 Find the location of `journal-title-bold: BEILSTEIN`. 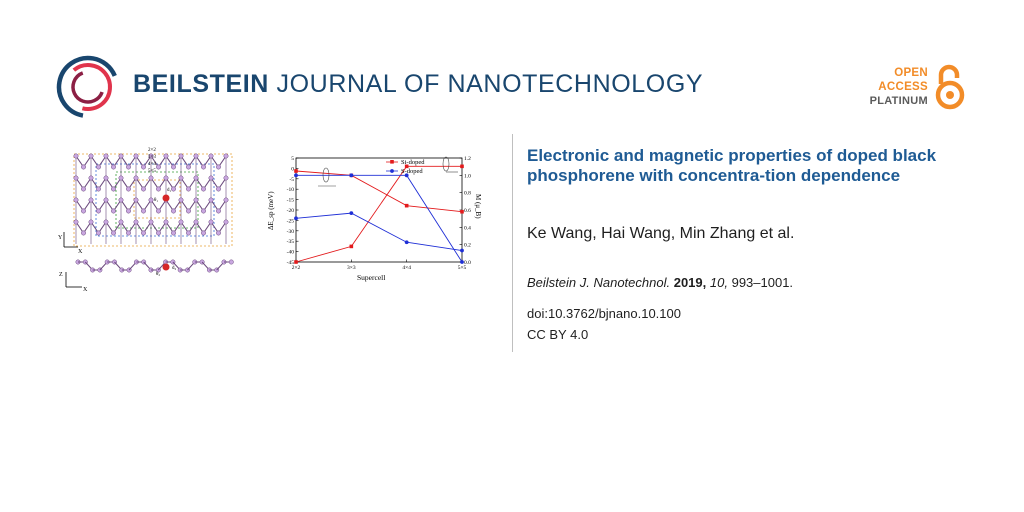

journal-title-bold: BEILSTEIN is located at coordinates (201, 84).